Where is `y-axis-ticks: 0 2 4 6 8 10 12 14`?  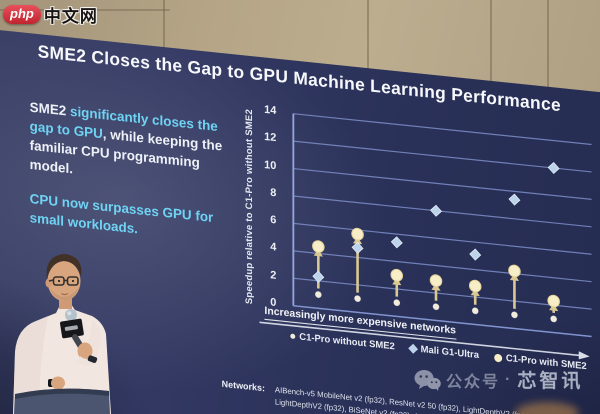 y-axis-ticks: 0 2 4 6 8 10 12 14 is located at coordinates (267, 206).